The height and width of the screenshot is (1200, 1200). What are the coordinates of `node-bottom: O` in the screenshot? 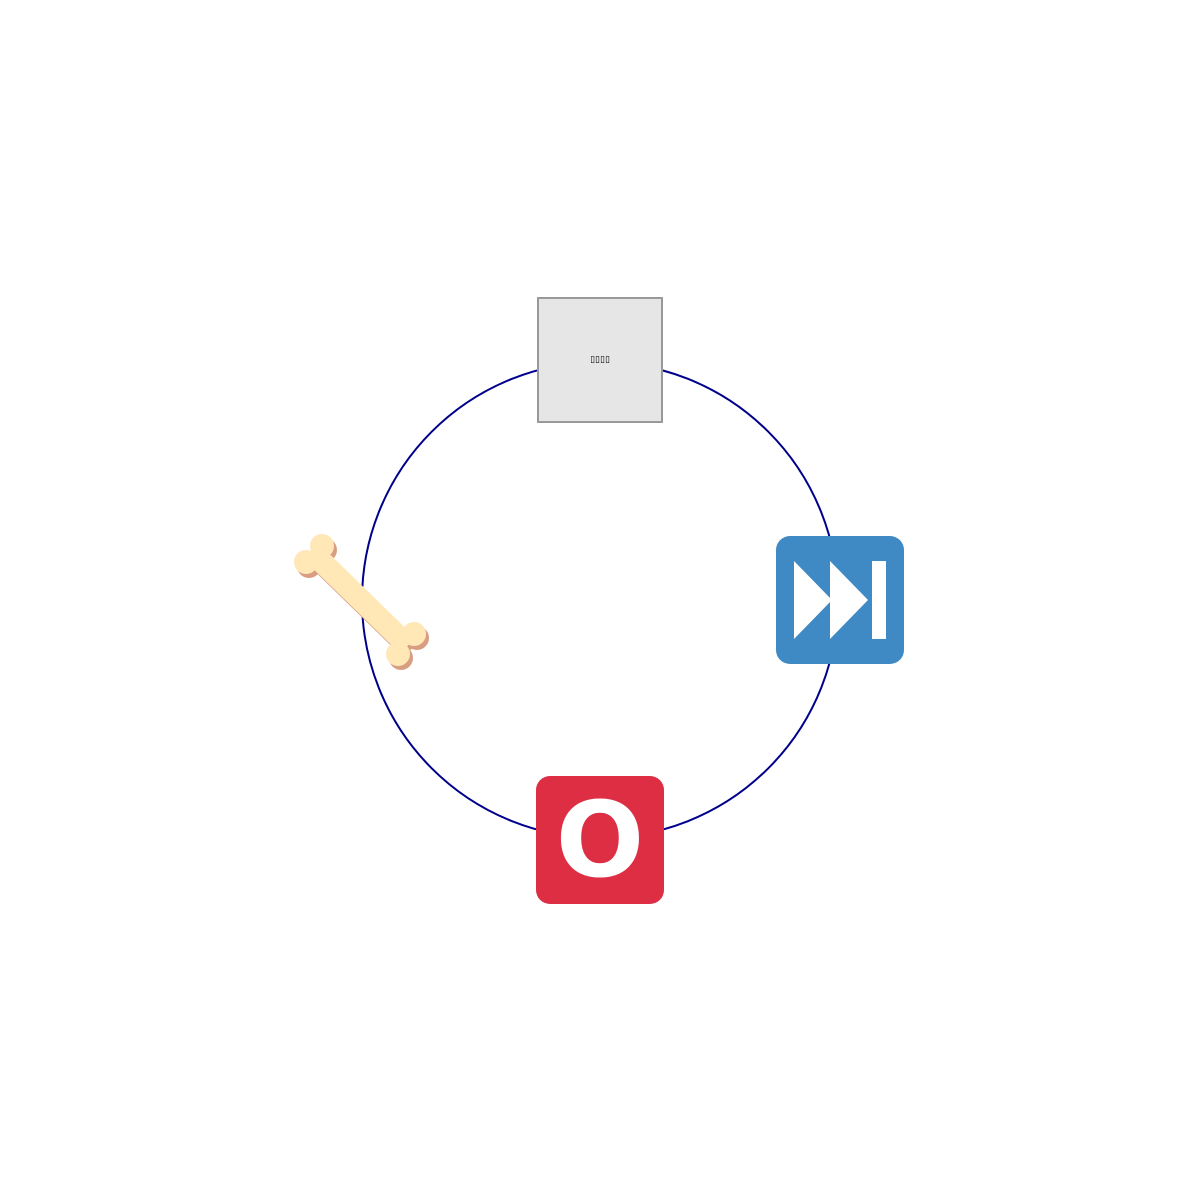 It's located at (600, 840).